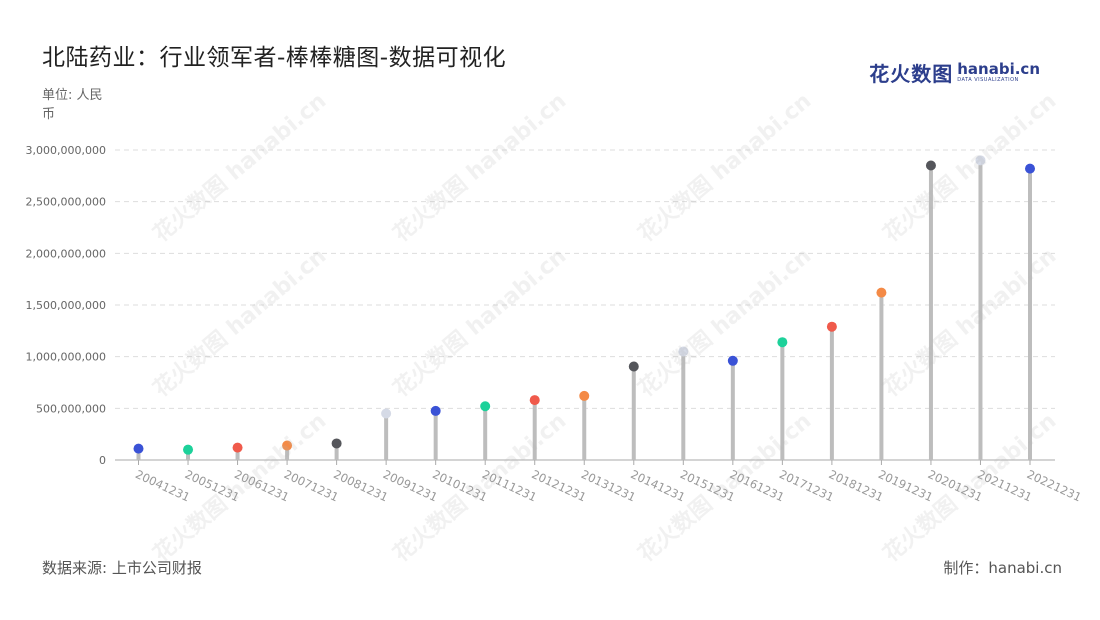 The width and height of the screenshot is (1100, 620). I want to click on y-tick-label: 500,000,000, so click(71, 408).